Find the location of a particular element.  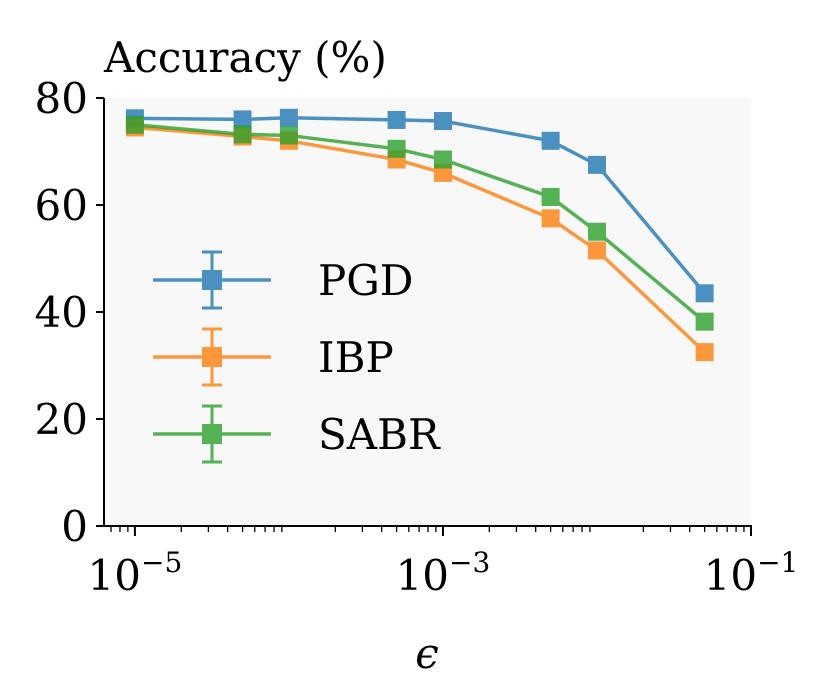

x-tick-label: 10⁻¹ is located at coordinates (751, 573).